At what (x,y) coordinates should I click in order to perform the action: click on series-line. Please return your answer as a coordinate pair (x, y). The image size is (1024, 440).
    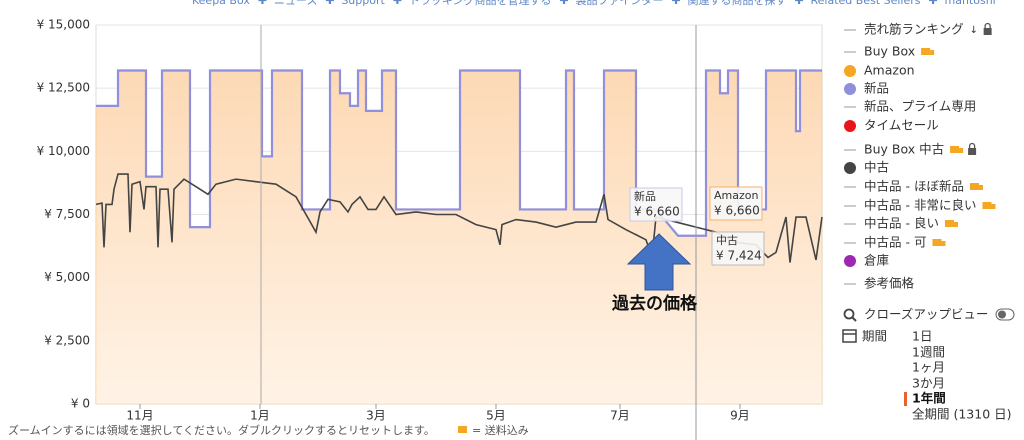
    Looking at the image, I should click on (459, 218).